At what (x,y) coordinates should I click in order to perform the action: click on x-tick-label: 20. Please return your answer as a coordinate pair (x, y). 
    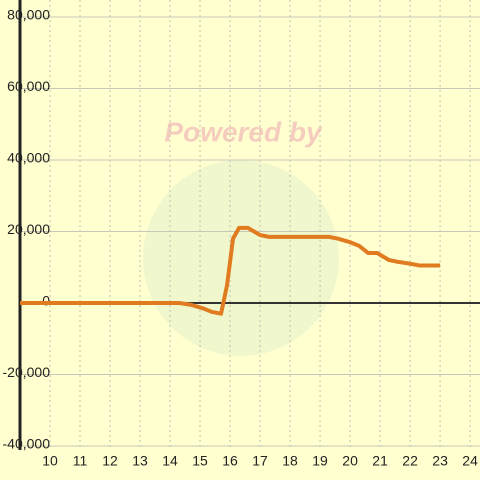
    Looking at the image, I should click on (350, 461).